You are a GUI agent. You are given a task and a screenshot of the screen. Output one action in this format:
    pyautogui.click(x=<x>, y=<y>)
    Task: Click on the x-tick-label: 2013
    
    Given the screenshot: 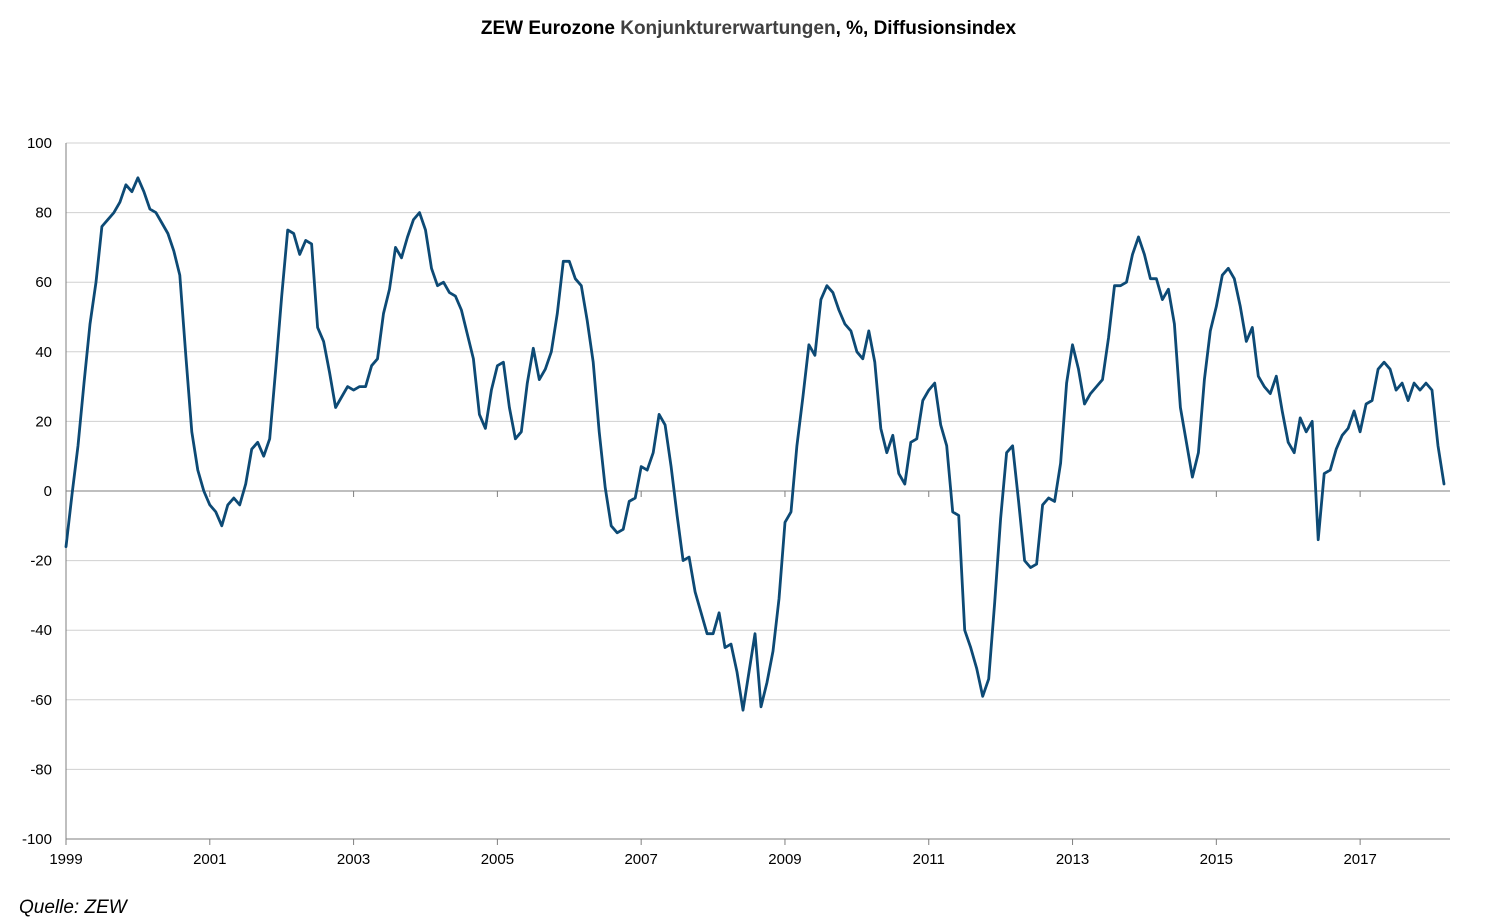 What is the action you would take?
    pyautogui.click(x=1072, y=859)
    